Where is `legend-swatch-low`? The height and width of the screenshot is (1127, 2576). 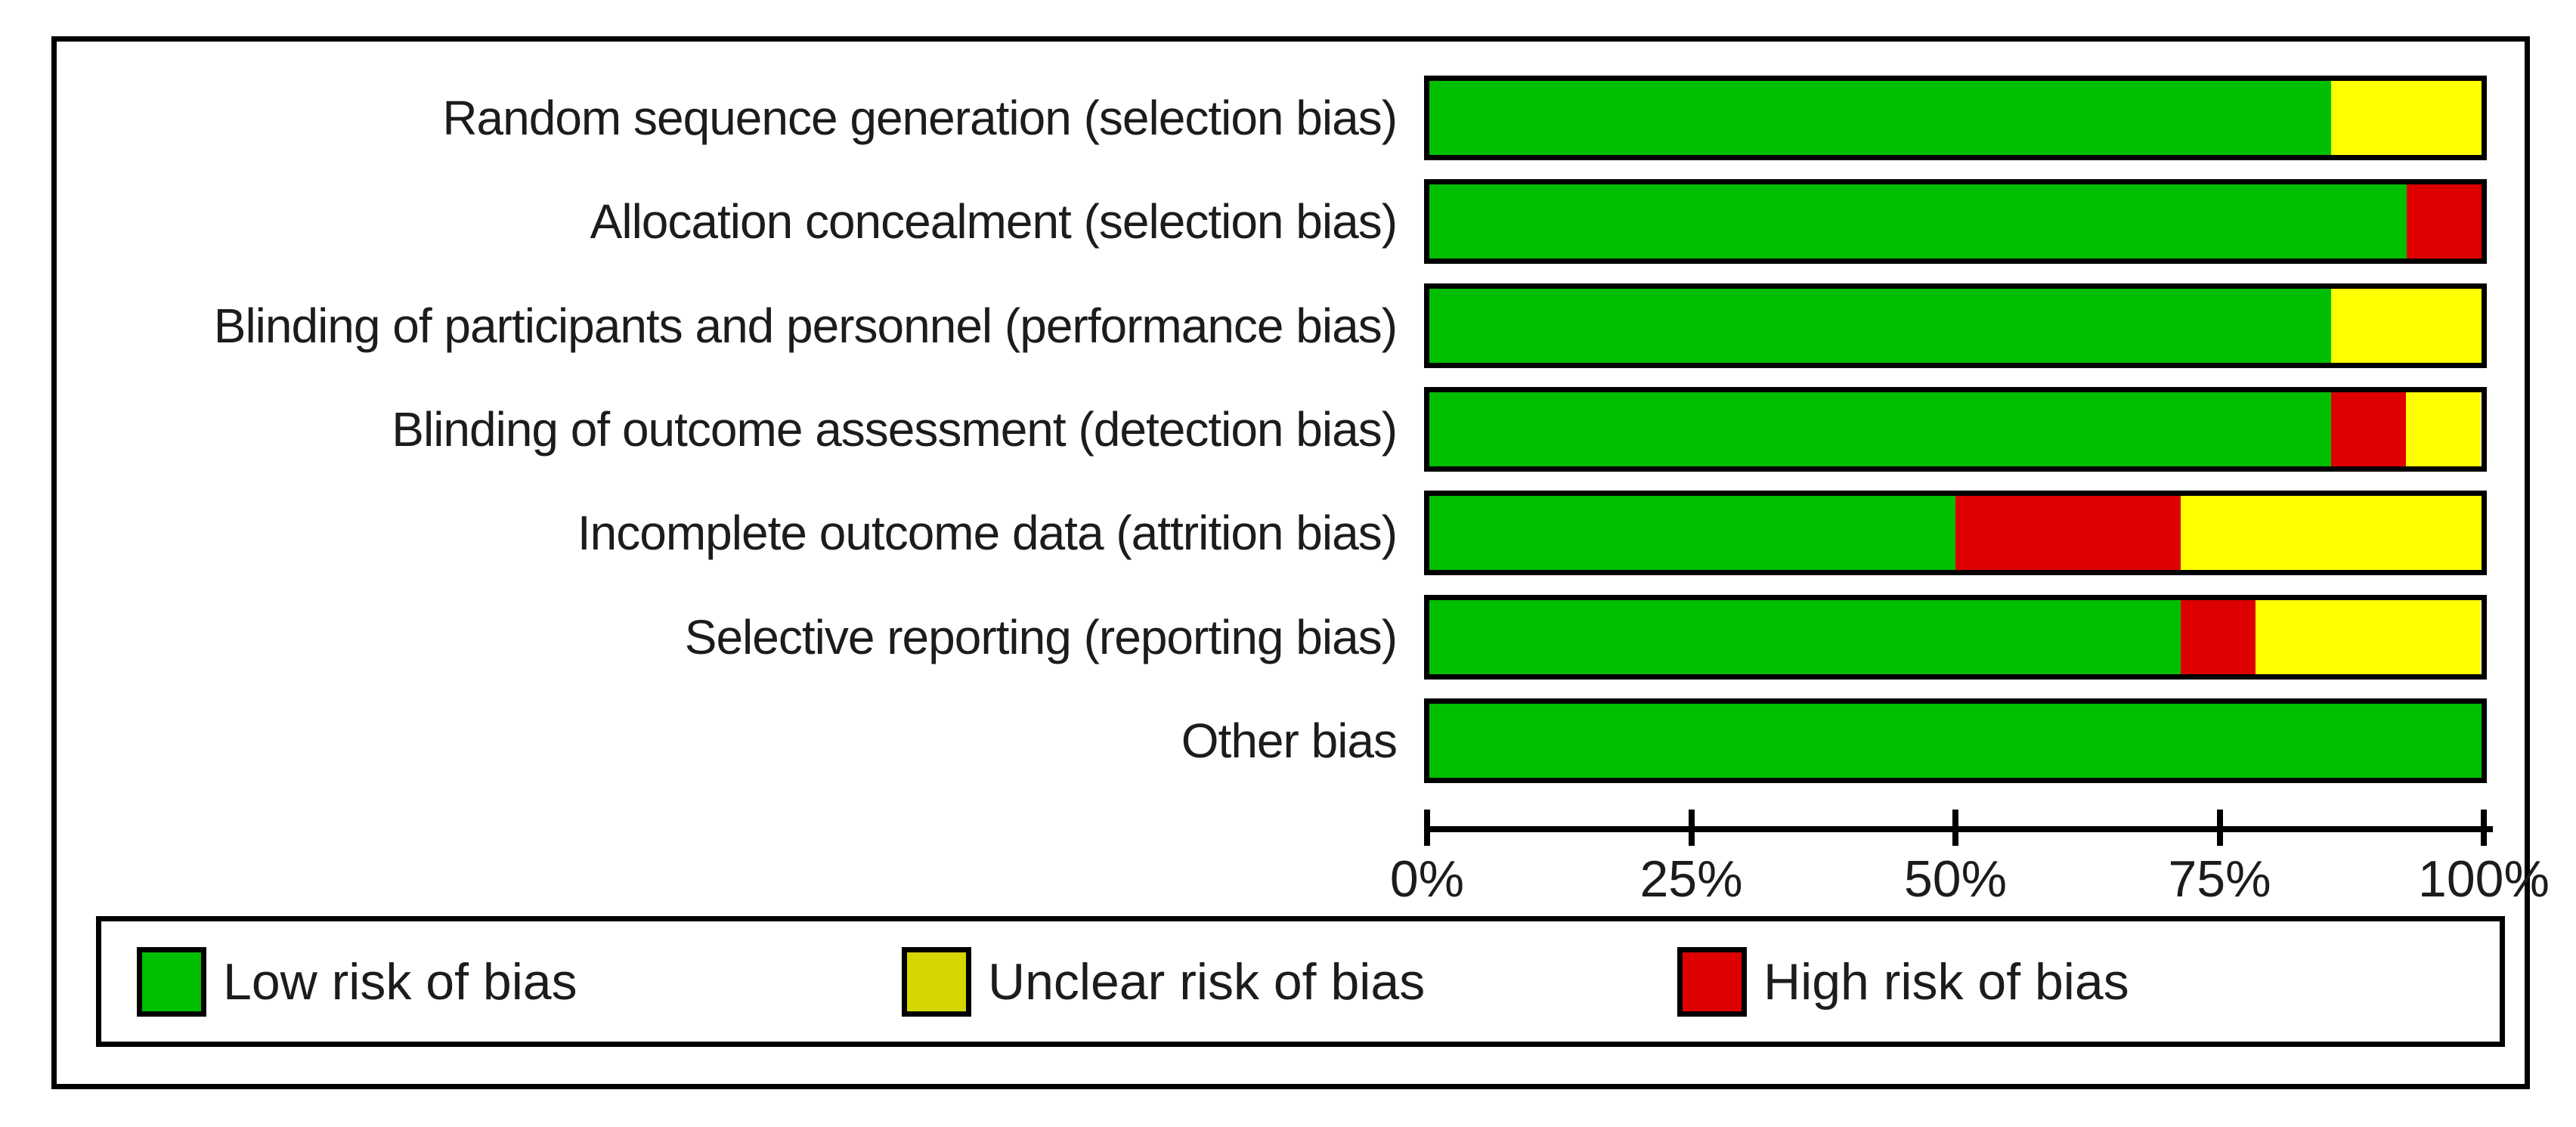 legend-swatch-low is located at coordinates (171, 981).